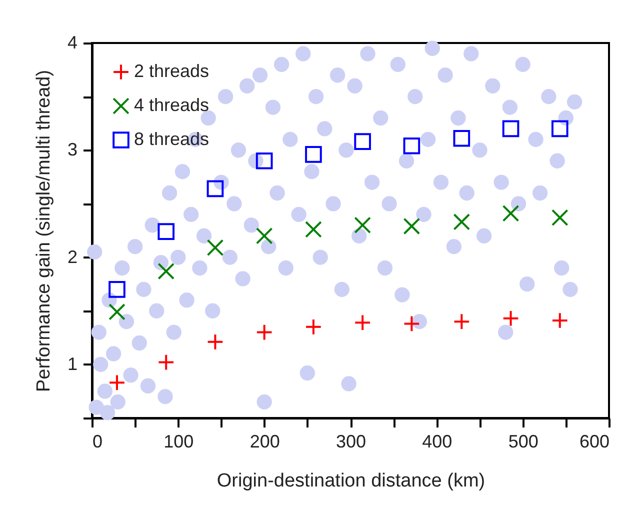 The width and height of the screenshot is (629, 517). Describe the element at coordinates (523, 442) in the screenshot. I see `x-tick-label: 500` at that location.